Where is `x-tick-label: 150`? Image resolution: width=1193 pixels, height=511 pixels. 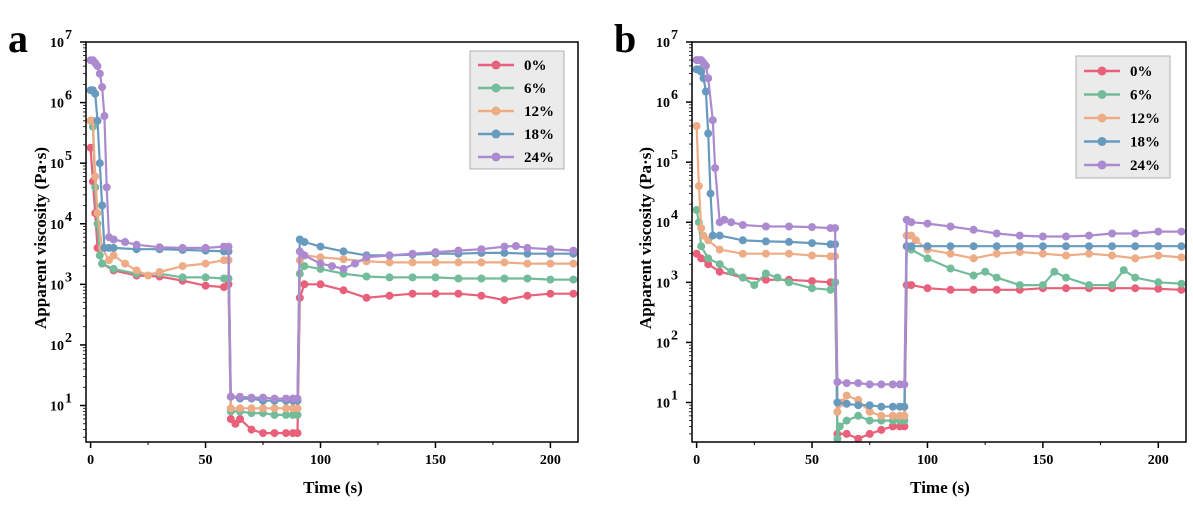
x-tick-label: 150 is located at coordinates (1042, 460).